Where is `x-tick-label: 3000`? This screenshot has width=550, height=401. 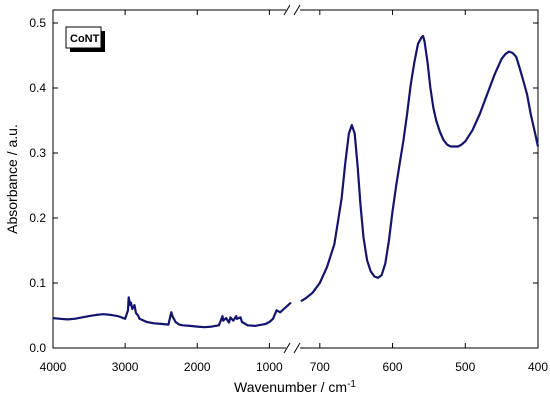
x-tick-label: 3000 is located at coordinates (125, 367).